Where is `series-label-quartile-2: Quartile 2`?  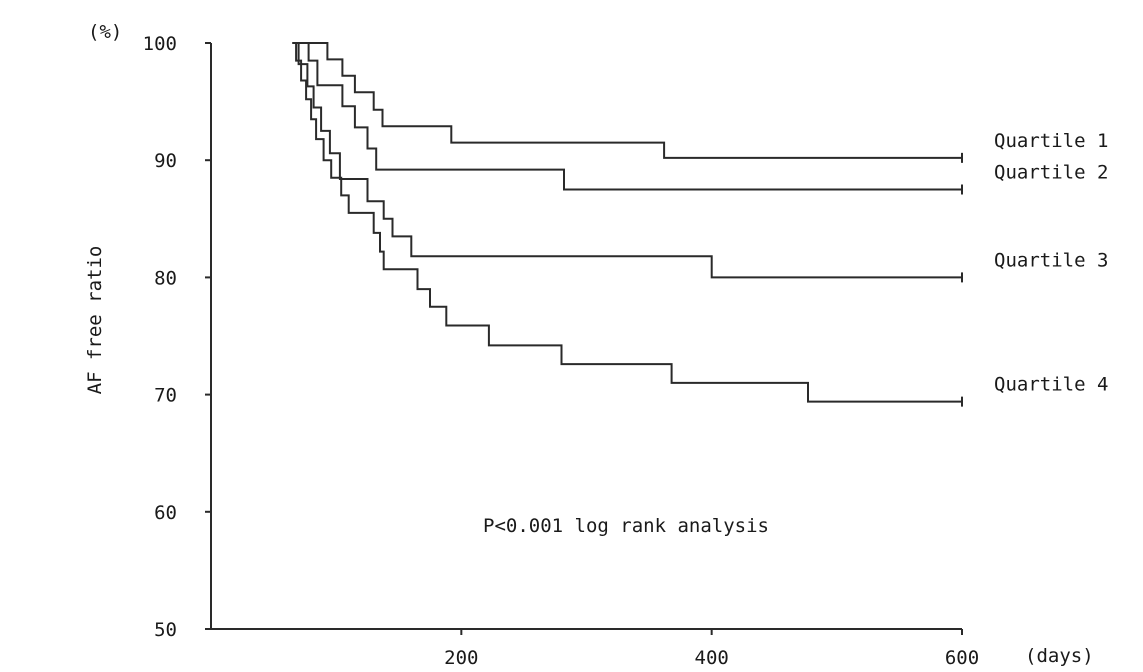
series-label-quartile-2: Quartile 2 is located at coordinates (1051, 173).